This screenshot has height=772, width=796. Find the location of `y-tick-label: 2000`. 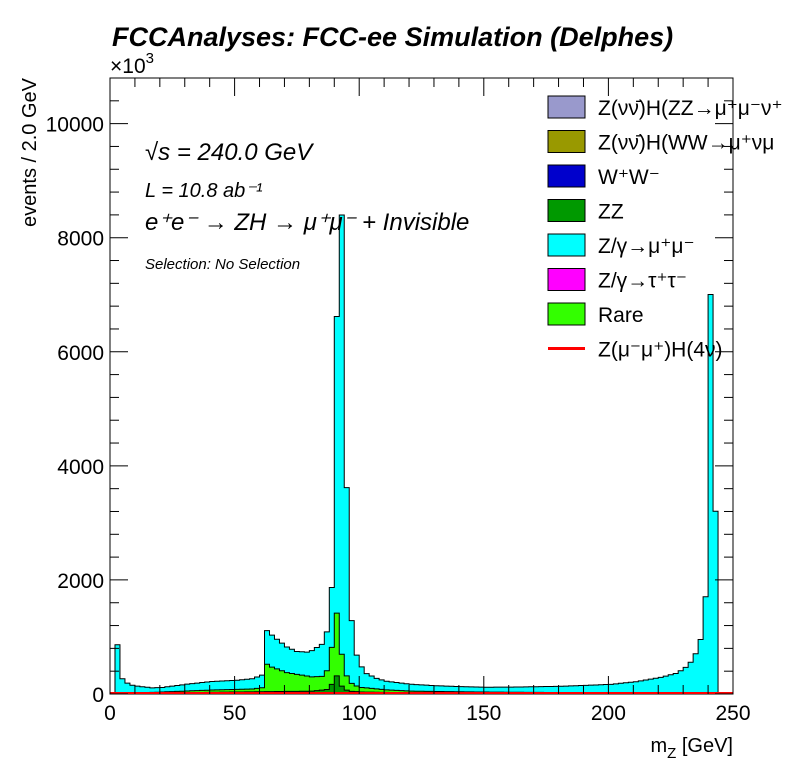

y-tick-label: 2000 is located at coordinates (80, 581).